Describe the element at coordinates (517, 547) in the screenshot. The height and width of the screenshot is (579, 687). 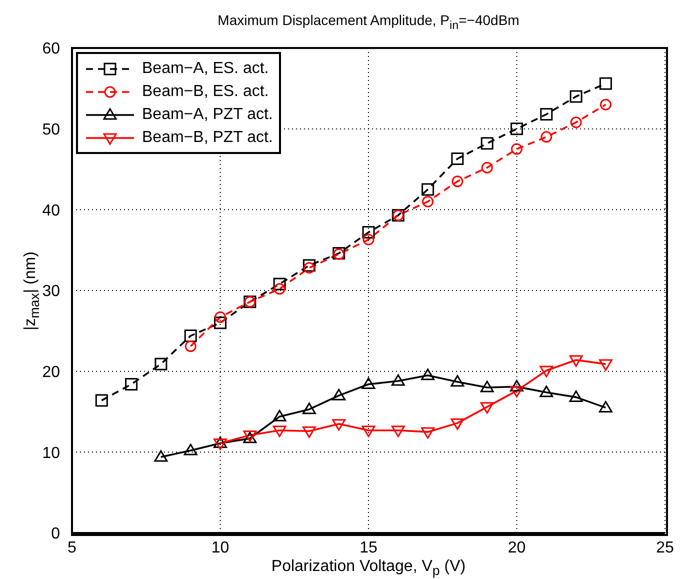
I see `x-tick-label: 20` at that location.